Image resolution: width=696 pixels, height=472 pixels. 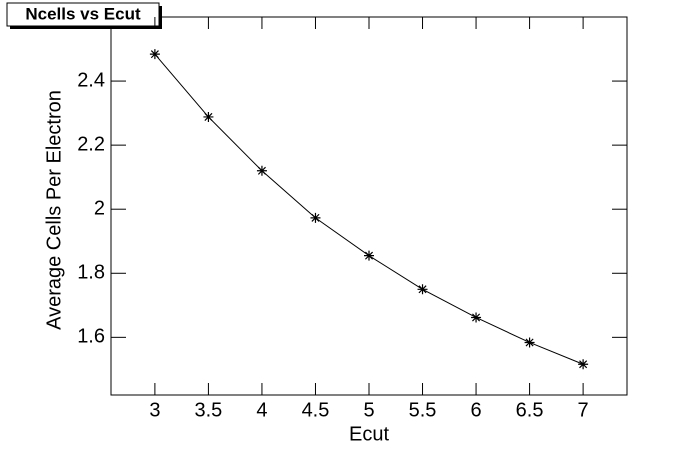 I want to click on y-tick-label: 1.8, so click(x=91, y=273).